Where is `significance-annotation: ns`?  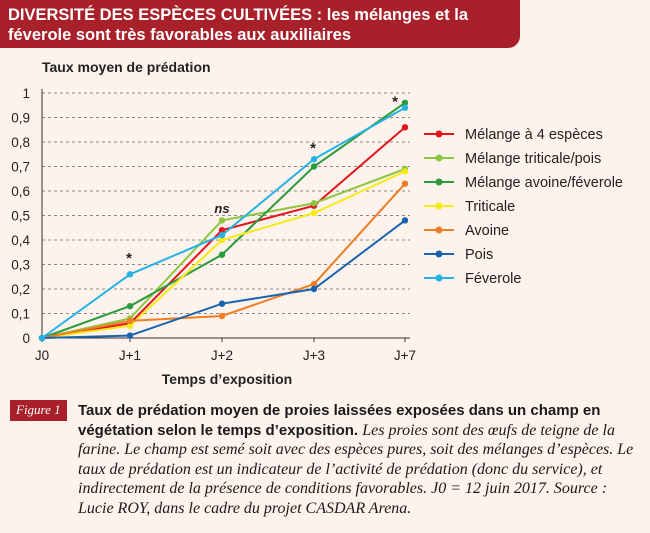
significance-annotation: ns is located at coordinates (221, 208).